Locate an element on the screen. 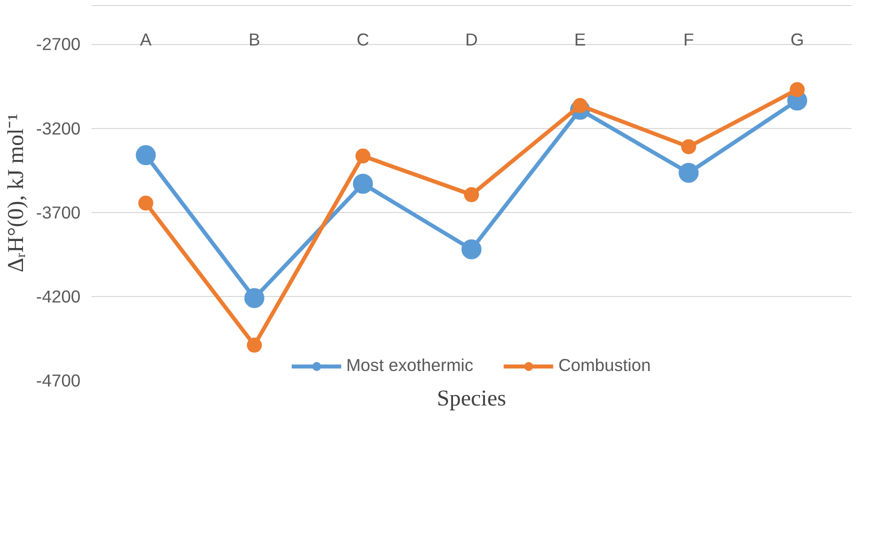 Image resolution: width=893 pixels, height=545 pixels. x-tick-label: B is located at coordinates (254, 40).